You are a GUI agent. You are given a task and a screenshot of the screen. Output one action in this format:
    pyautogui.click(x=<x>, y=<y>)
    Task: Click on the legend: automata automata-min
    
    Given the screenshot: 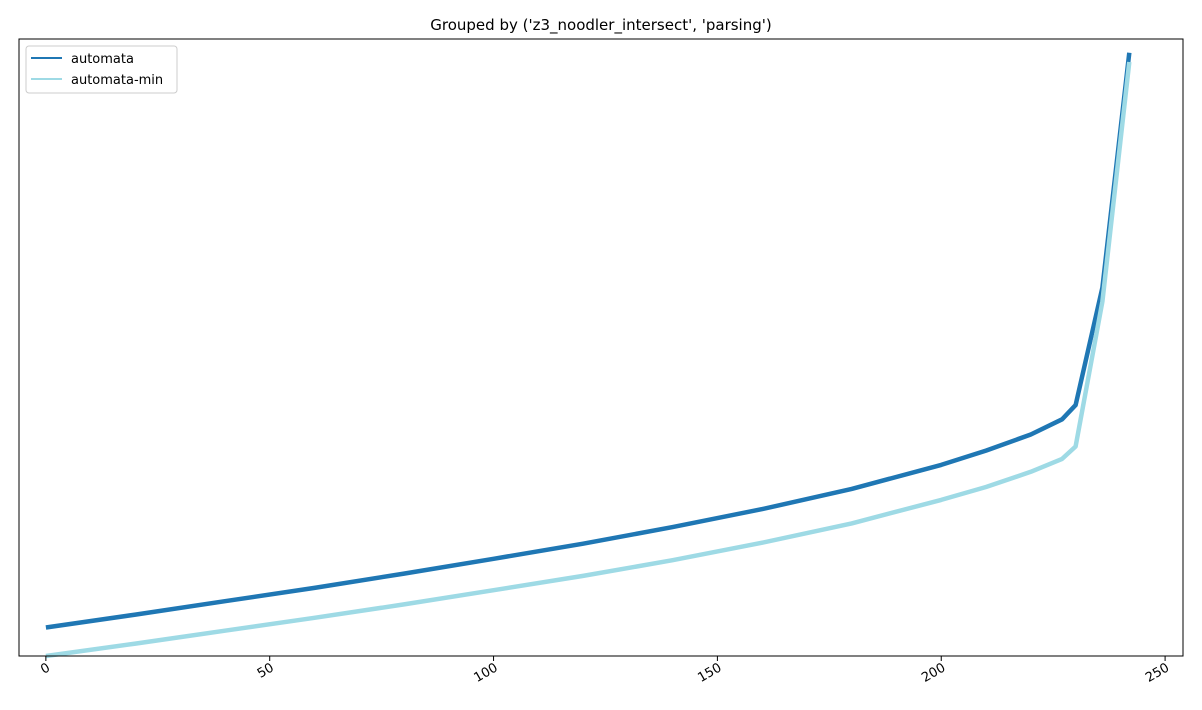 What is the action you would take?
    pyautogui.click(x=101, y=69)
    